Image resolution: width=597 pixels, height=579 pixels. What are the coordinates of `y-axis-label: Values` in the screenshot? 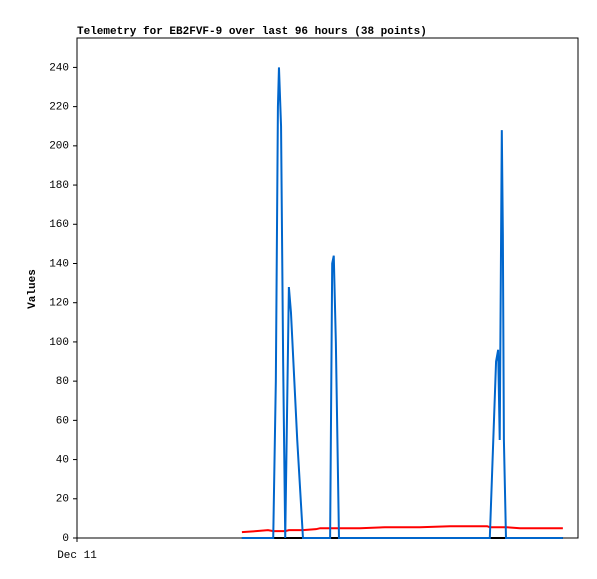 It's located at (33, 289).